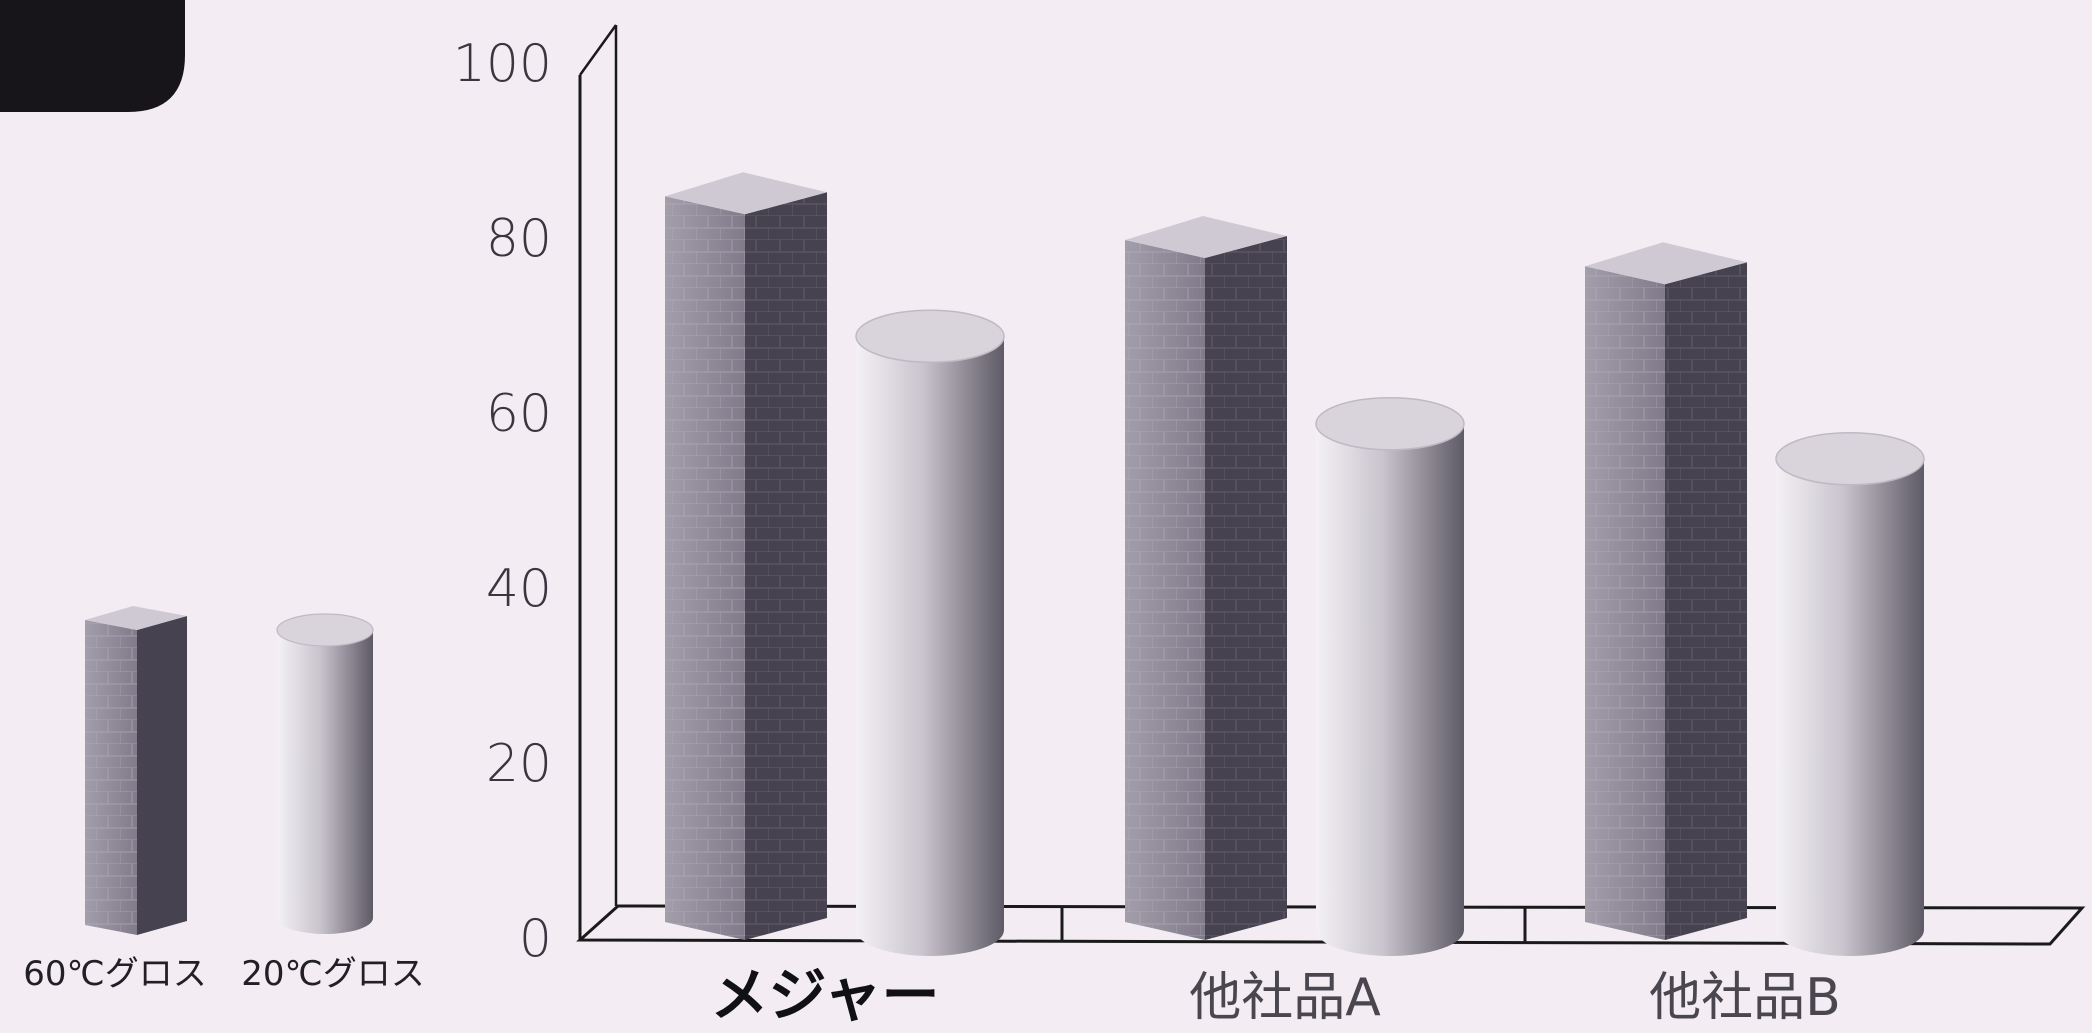 The image size is (2092, 1033). Describe the element at coordinates (325, 630) in the screenshot. I see `legend-cylinder-top` at that location.